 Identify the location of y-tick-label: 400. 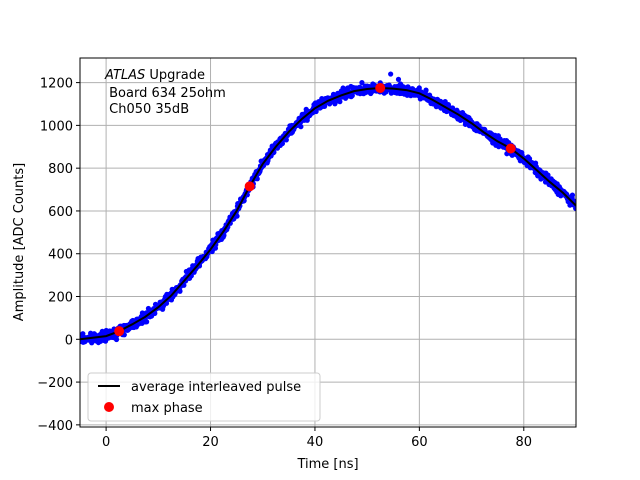
(60, 255).